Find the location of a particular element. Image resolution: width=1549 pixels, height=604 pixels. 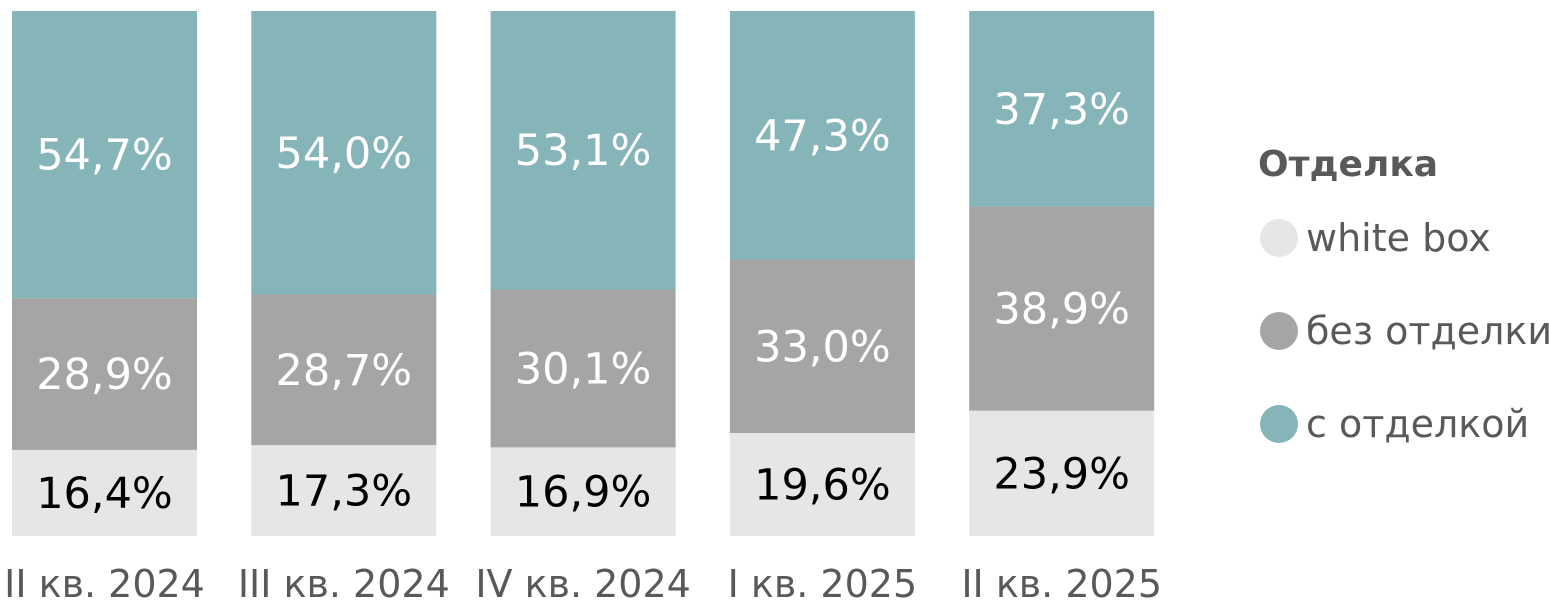

data-label-0-2: 54,7% is located at coordinates (104, 156).